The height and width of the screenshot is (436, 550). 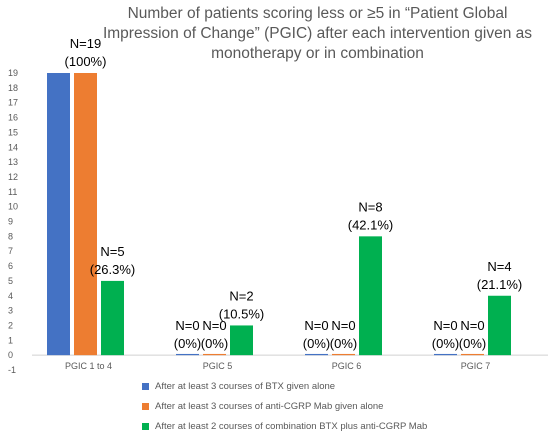 What do you see at coordinates (12, 192) in the screenshot?
I see `y-tick-label: 11` at bounding box center [12, 192].